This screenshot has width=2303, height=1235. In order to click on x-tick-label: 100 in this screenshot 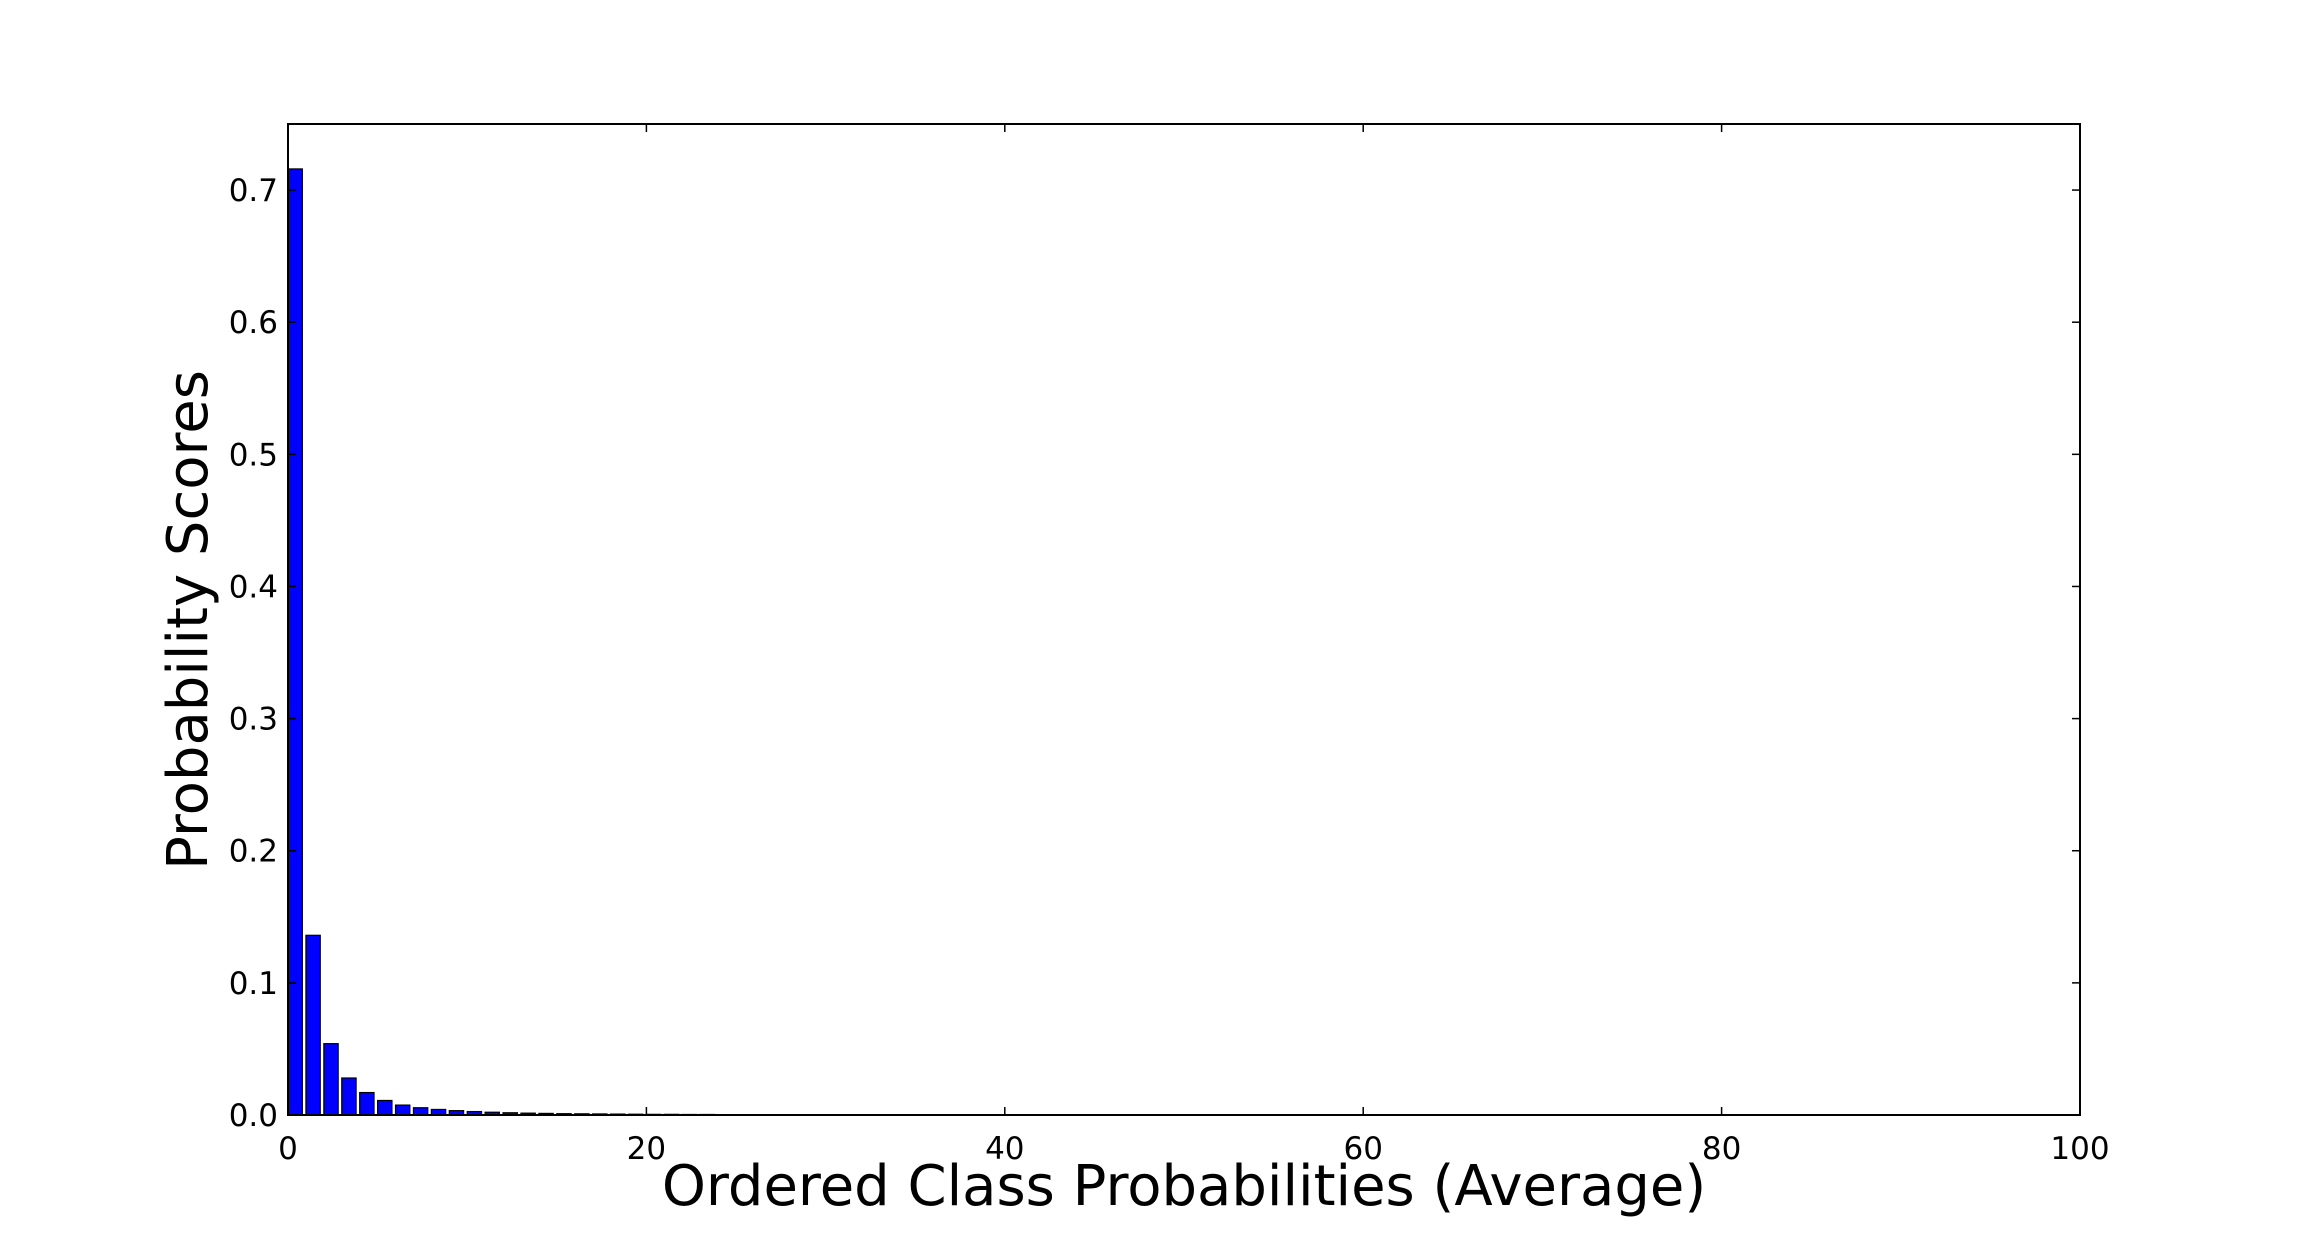, I will do `click(2079, 1149)`.